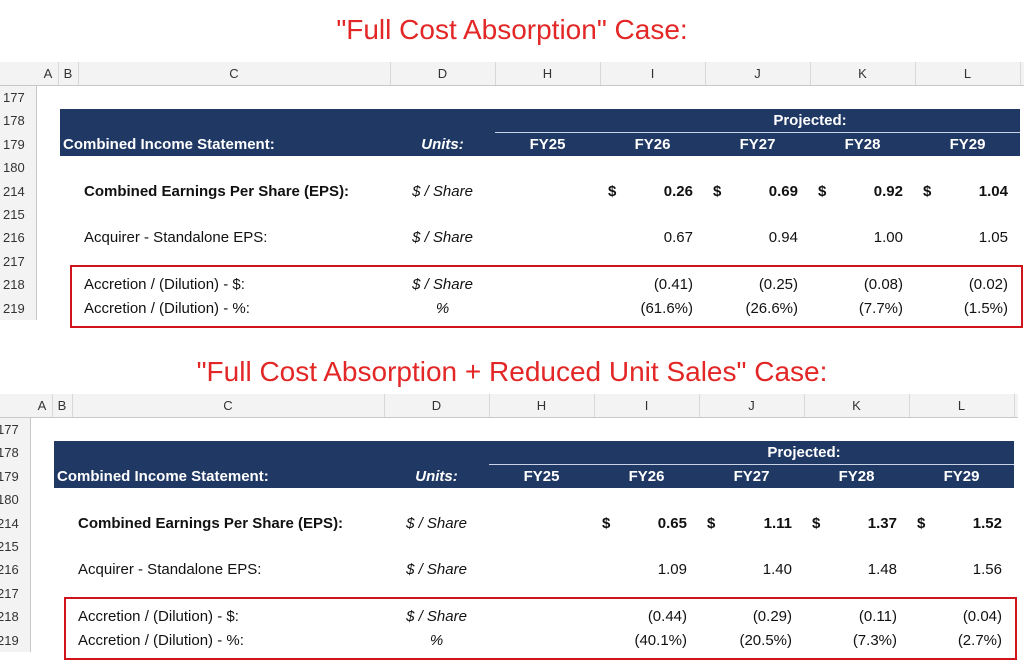 The width and height of the screenshot is (1024, 660). Describe the element at coordinates (436, 640) in the screenshot. I see `row-units: %` at that location.